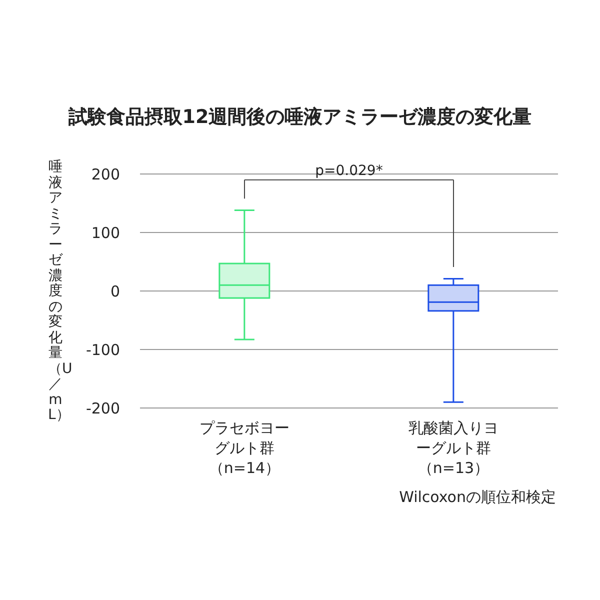  Describe the element at coordinates (244, 448) in the screenshot. I see `x-tick-label: プラセボヨーグルト群（n=14）` at that location.